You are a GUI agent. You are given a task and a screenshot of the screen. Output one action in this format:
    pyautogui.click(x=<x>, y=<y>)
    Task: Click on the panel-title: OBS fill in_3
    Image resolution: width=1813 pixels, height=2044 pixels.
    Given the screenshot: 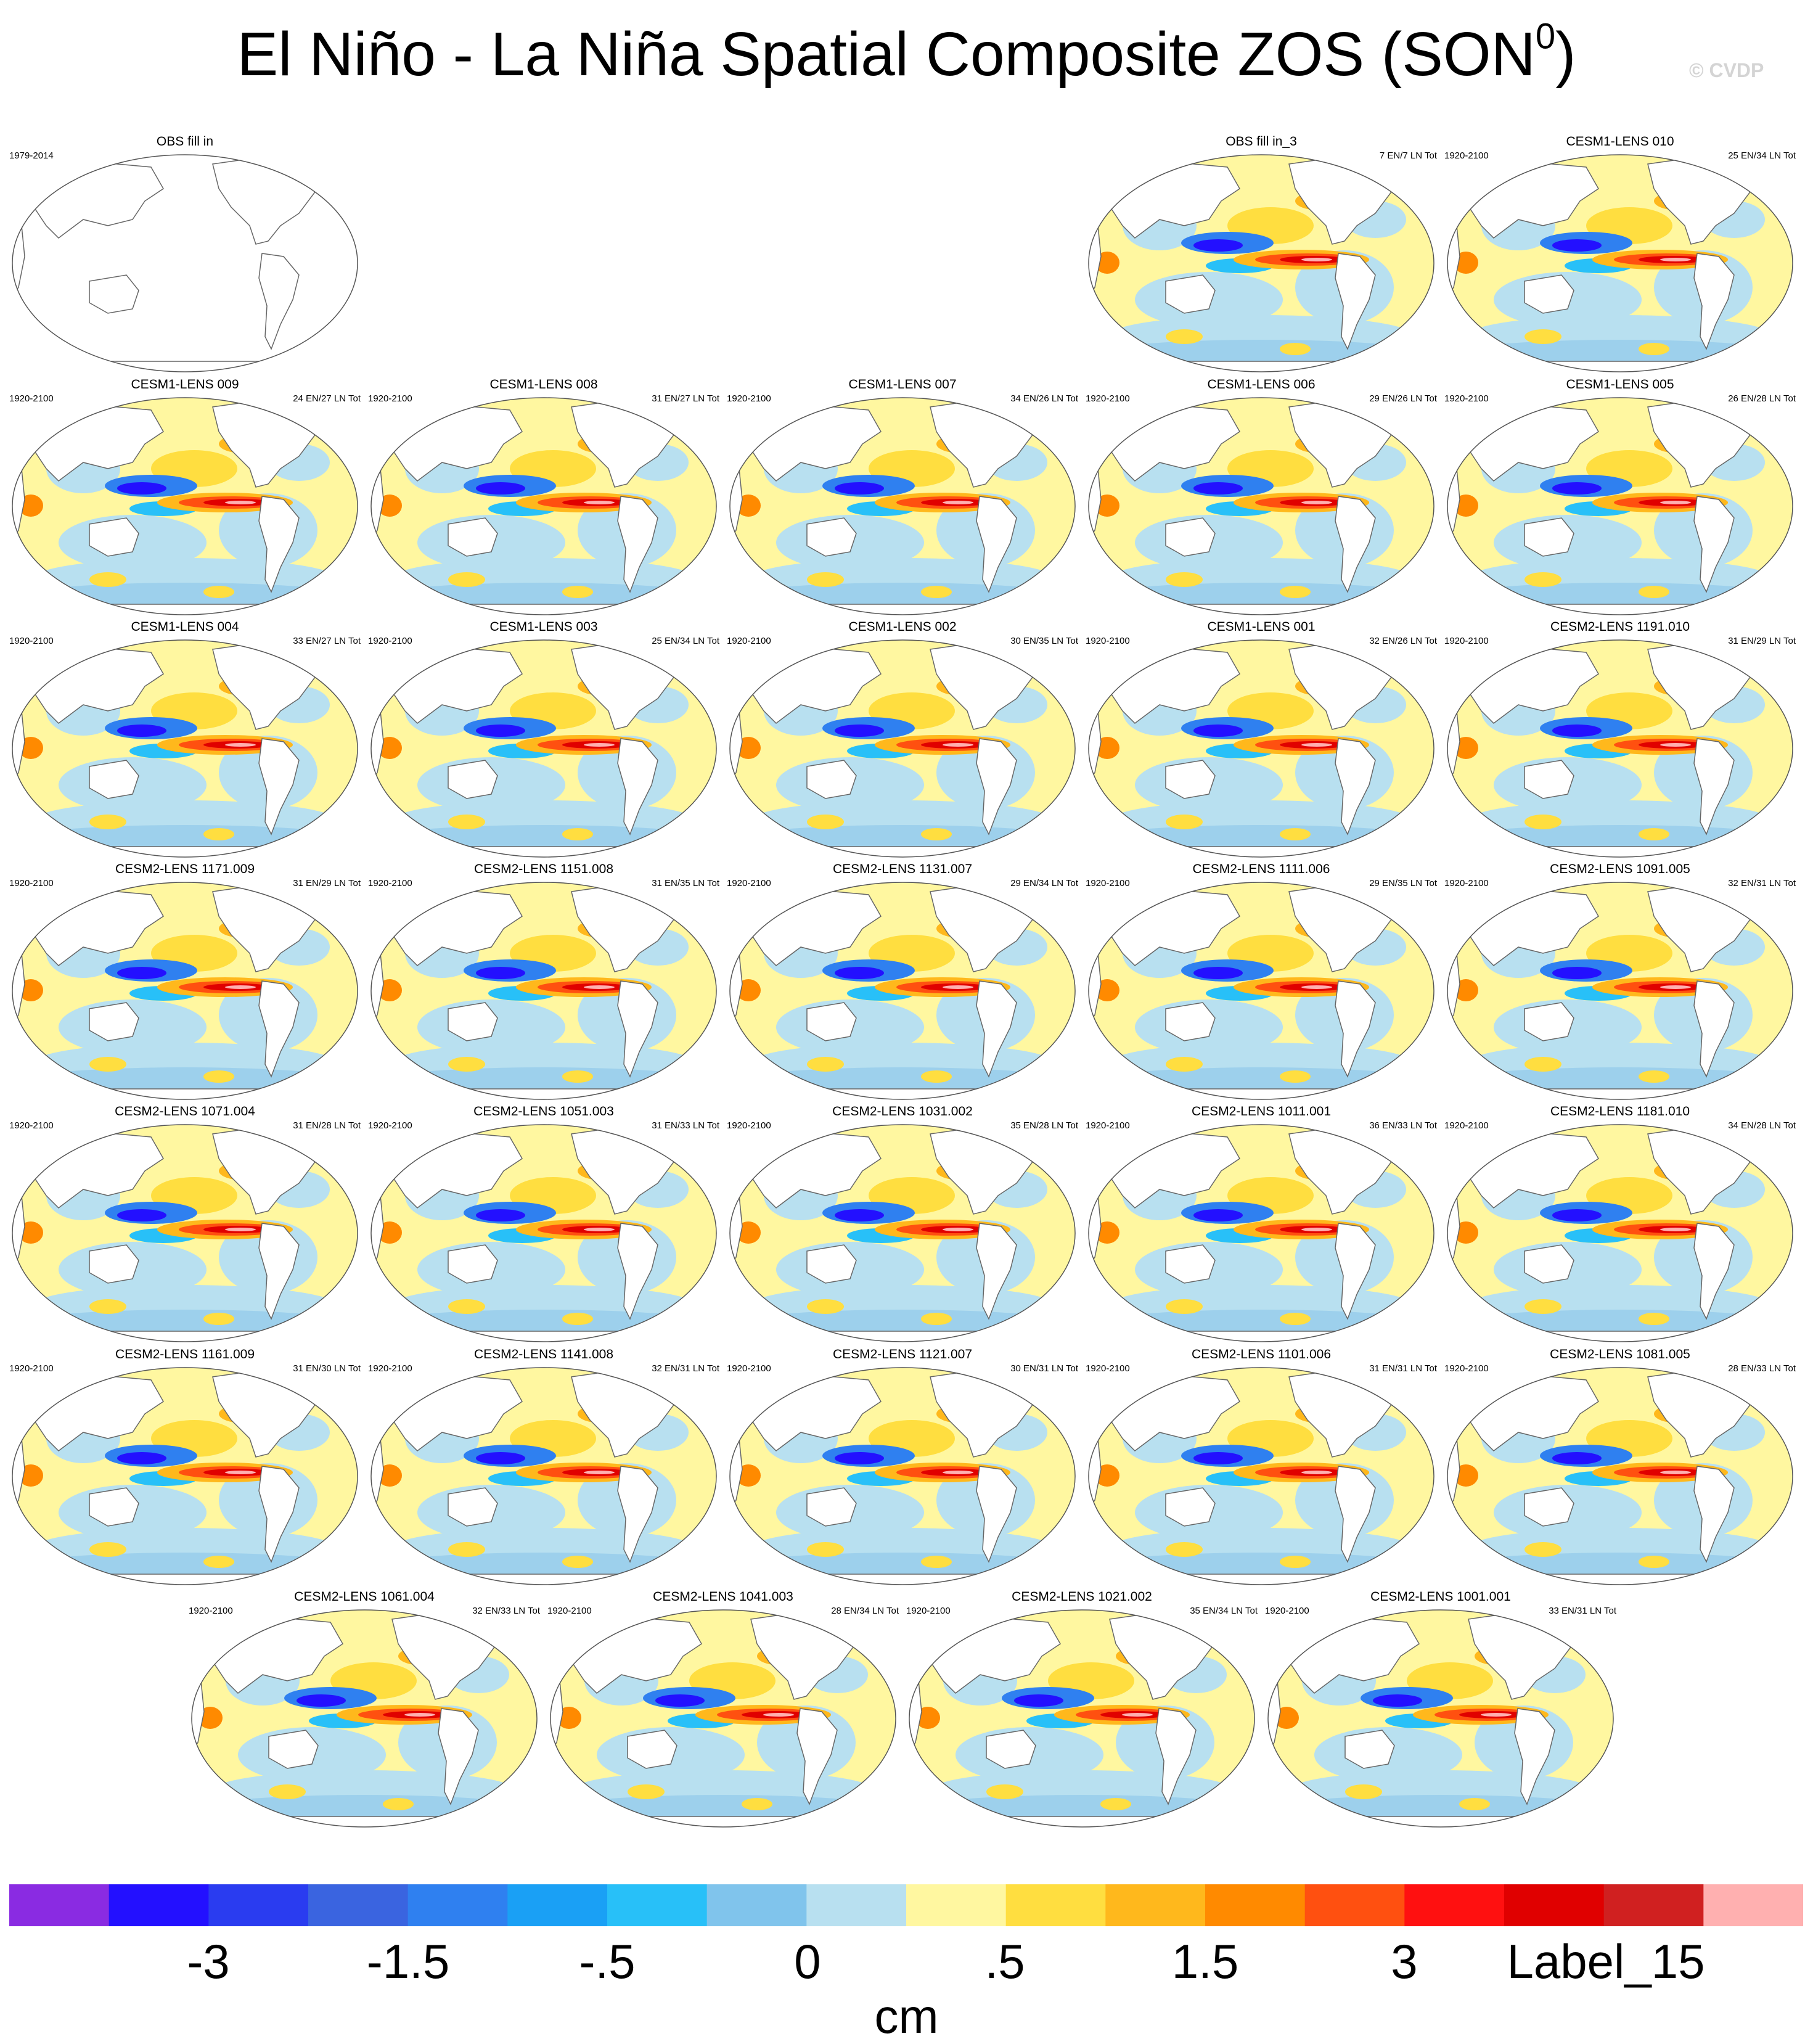 What is the action you would take?
    pyautogui.click(x=1261, y=141)
    